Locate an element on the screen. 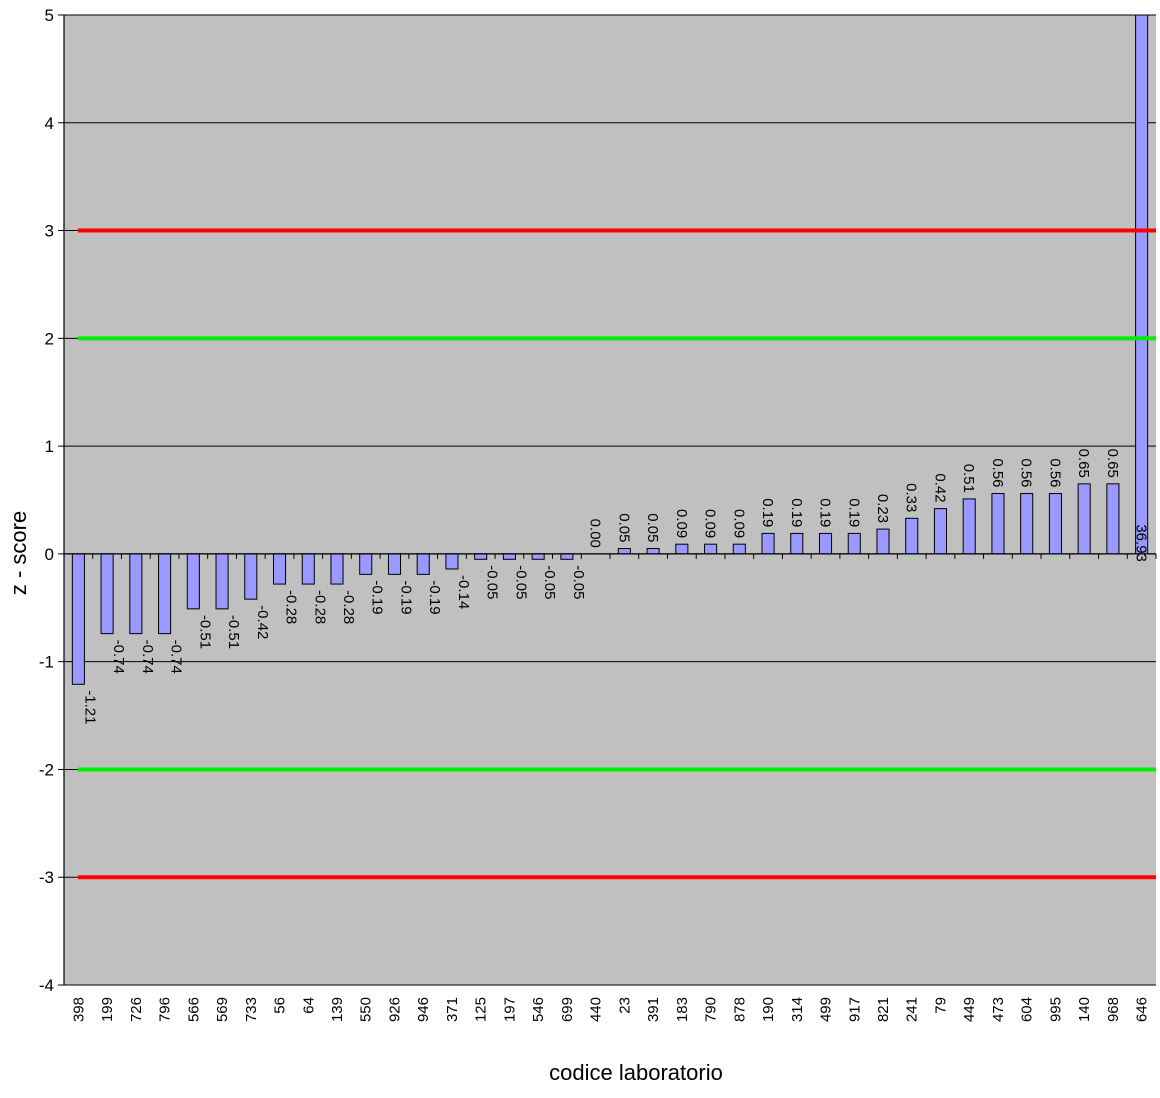  x-tick-label: 726 is located at coordinates (136, 1009).